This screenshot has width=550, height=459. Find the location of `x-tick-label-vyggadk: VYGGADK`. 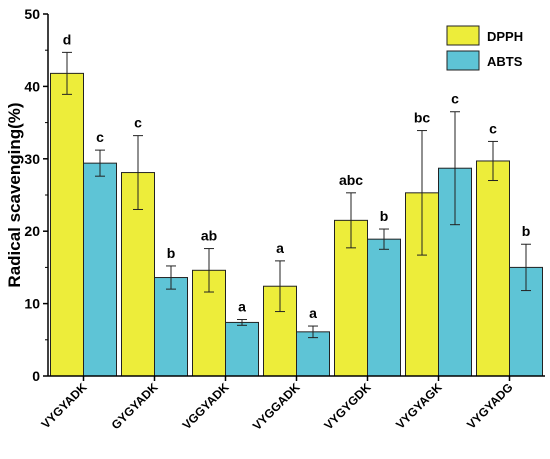

x-tick-label-vyggadk: VYGGADK is located at coordinates (276, 406).